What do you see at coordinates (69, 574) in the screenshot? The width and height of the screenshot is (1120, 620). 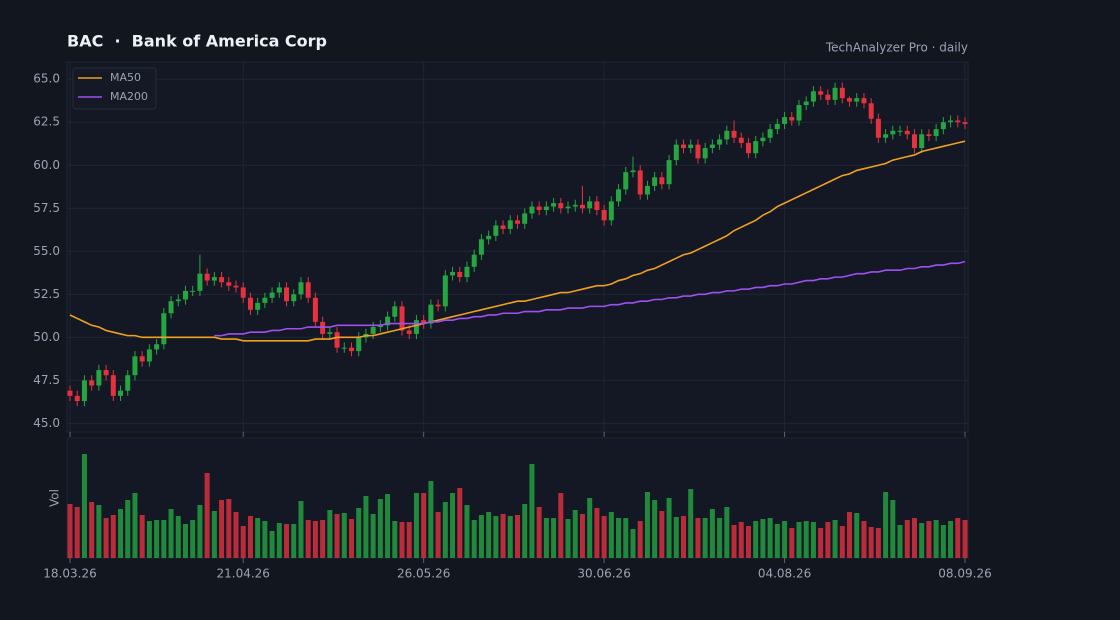 I see `x-tick-label: 18.03.26` at bounding box center [69, 574].